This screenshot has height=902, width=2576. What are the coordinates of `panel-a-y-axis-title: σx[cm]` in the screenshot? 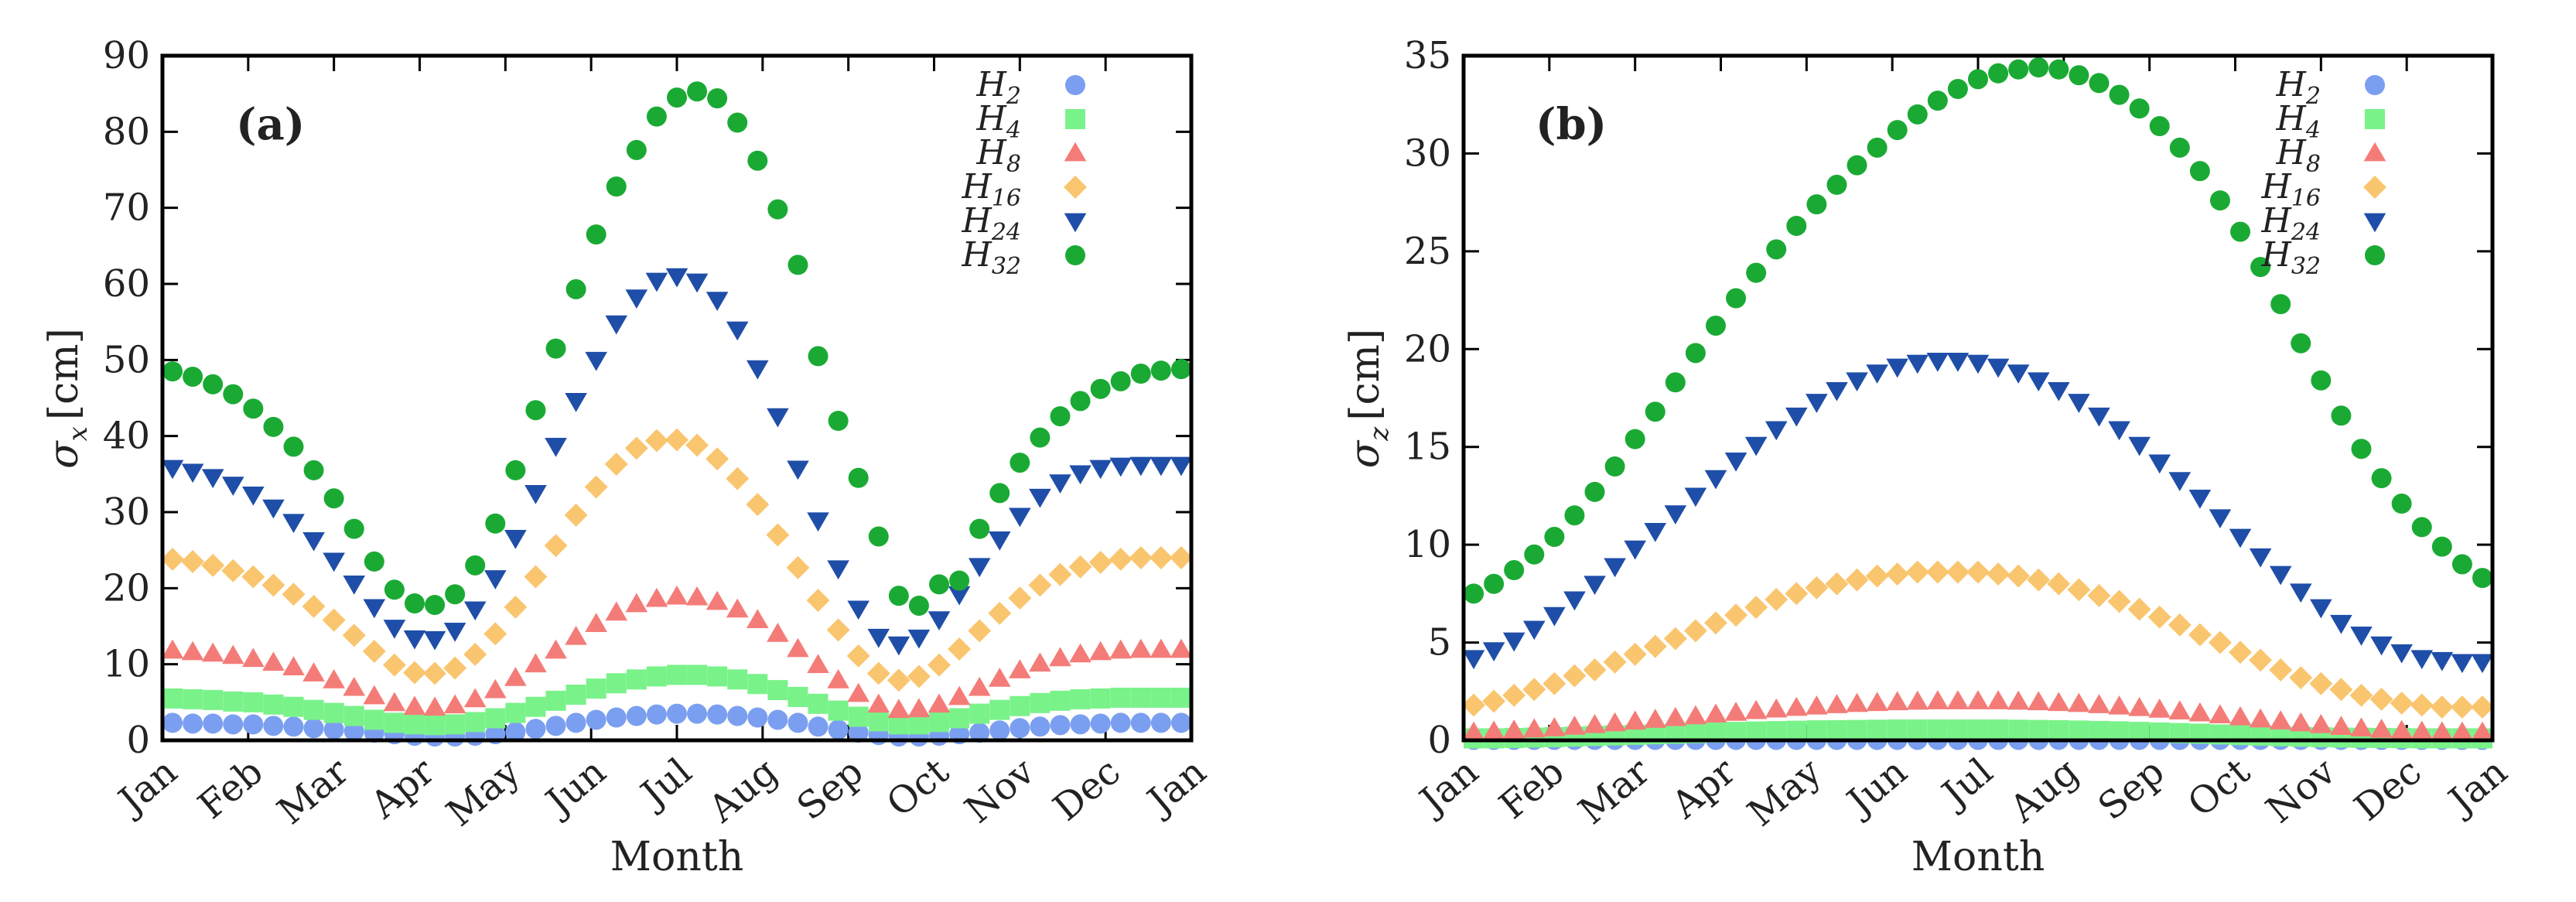 It's located at (67, 398).